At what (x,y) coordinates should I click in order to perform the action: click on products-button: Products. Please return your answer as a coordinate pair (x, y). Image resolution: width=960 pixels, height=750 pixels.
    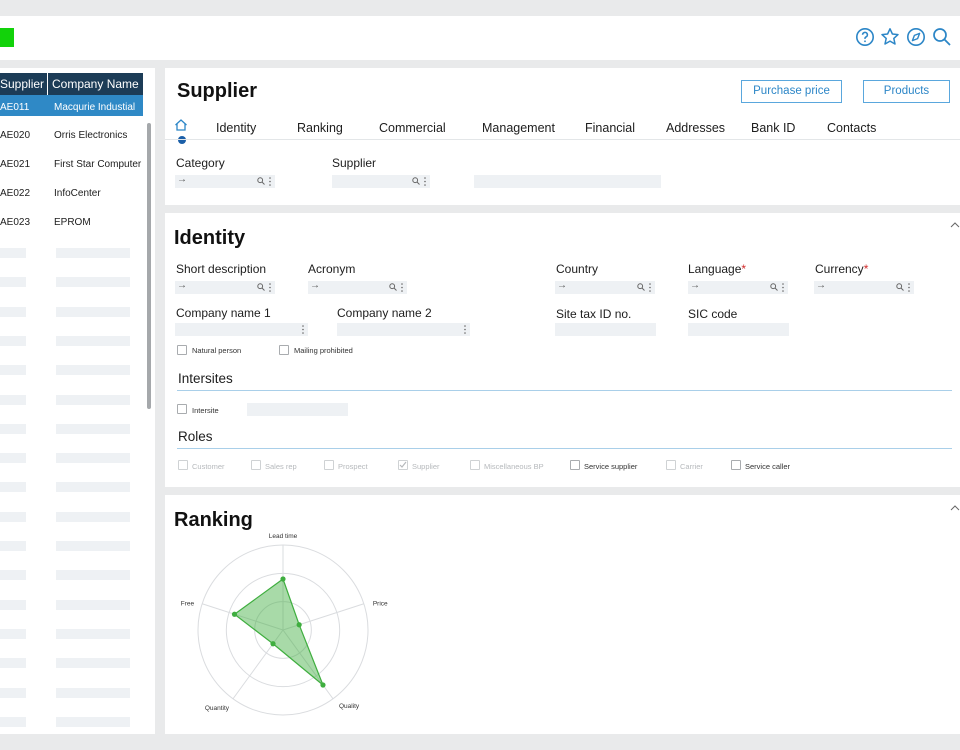
    Looking at the image, I should click on (906, 91).